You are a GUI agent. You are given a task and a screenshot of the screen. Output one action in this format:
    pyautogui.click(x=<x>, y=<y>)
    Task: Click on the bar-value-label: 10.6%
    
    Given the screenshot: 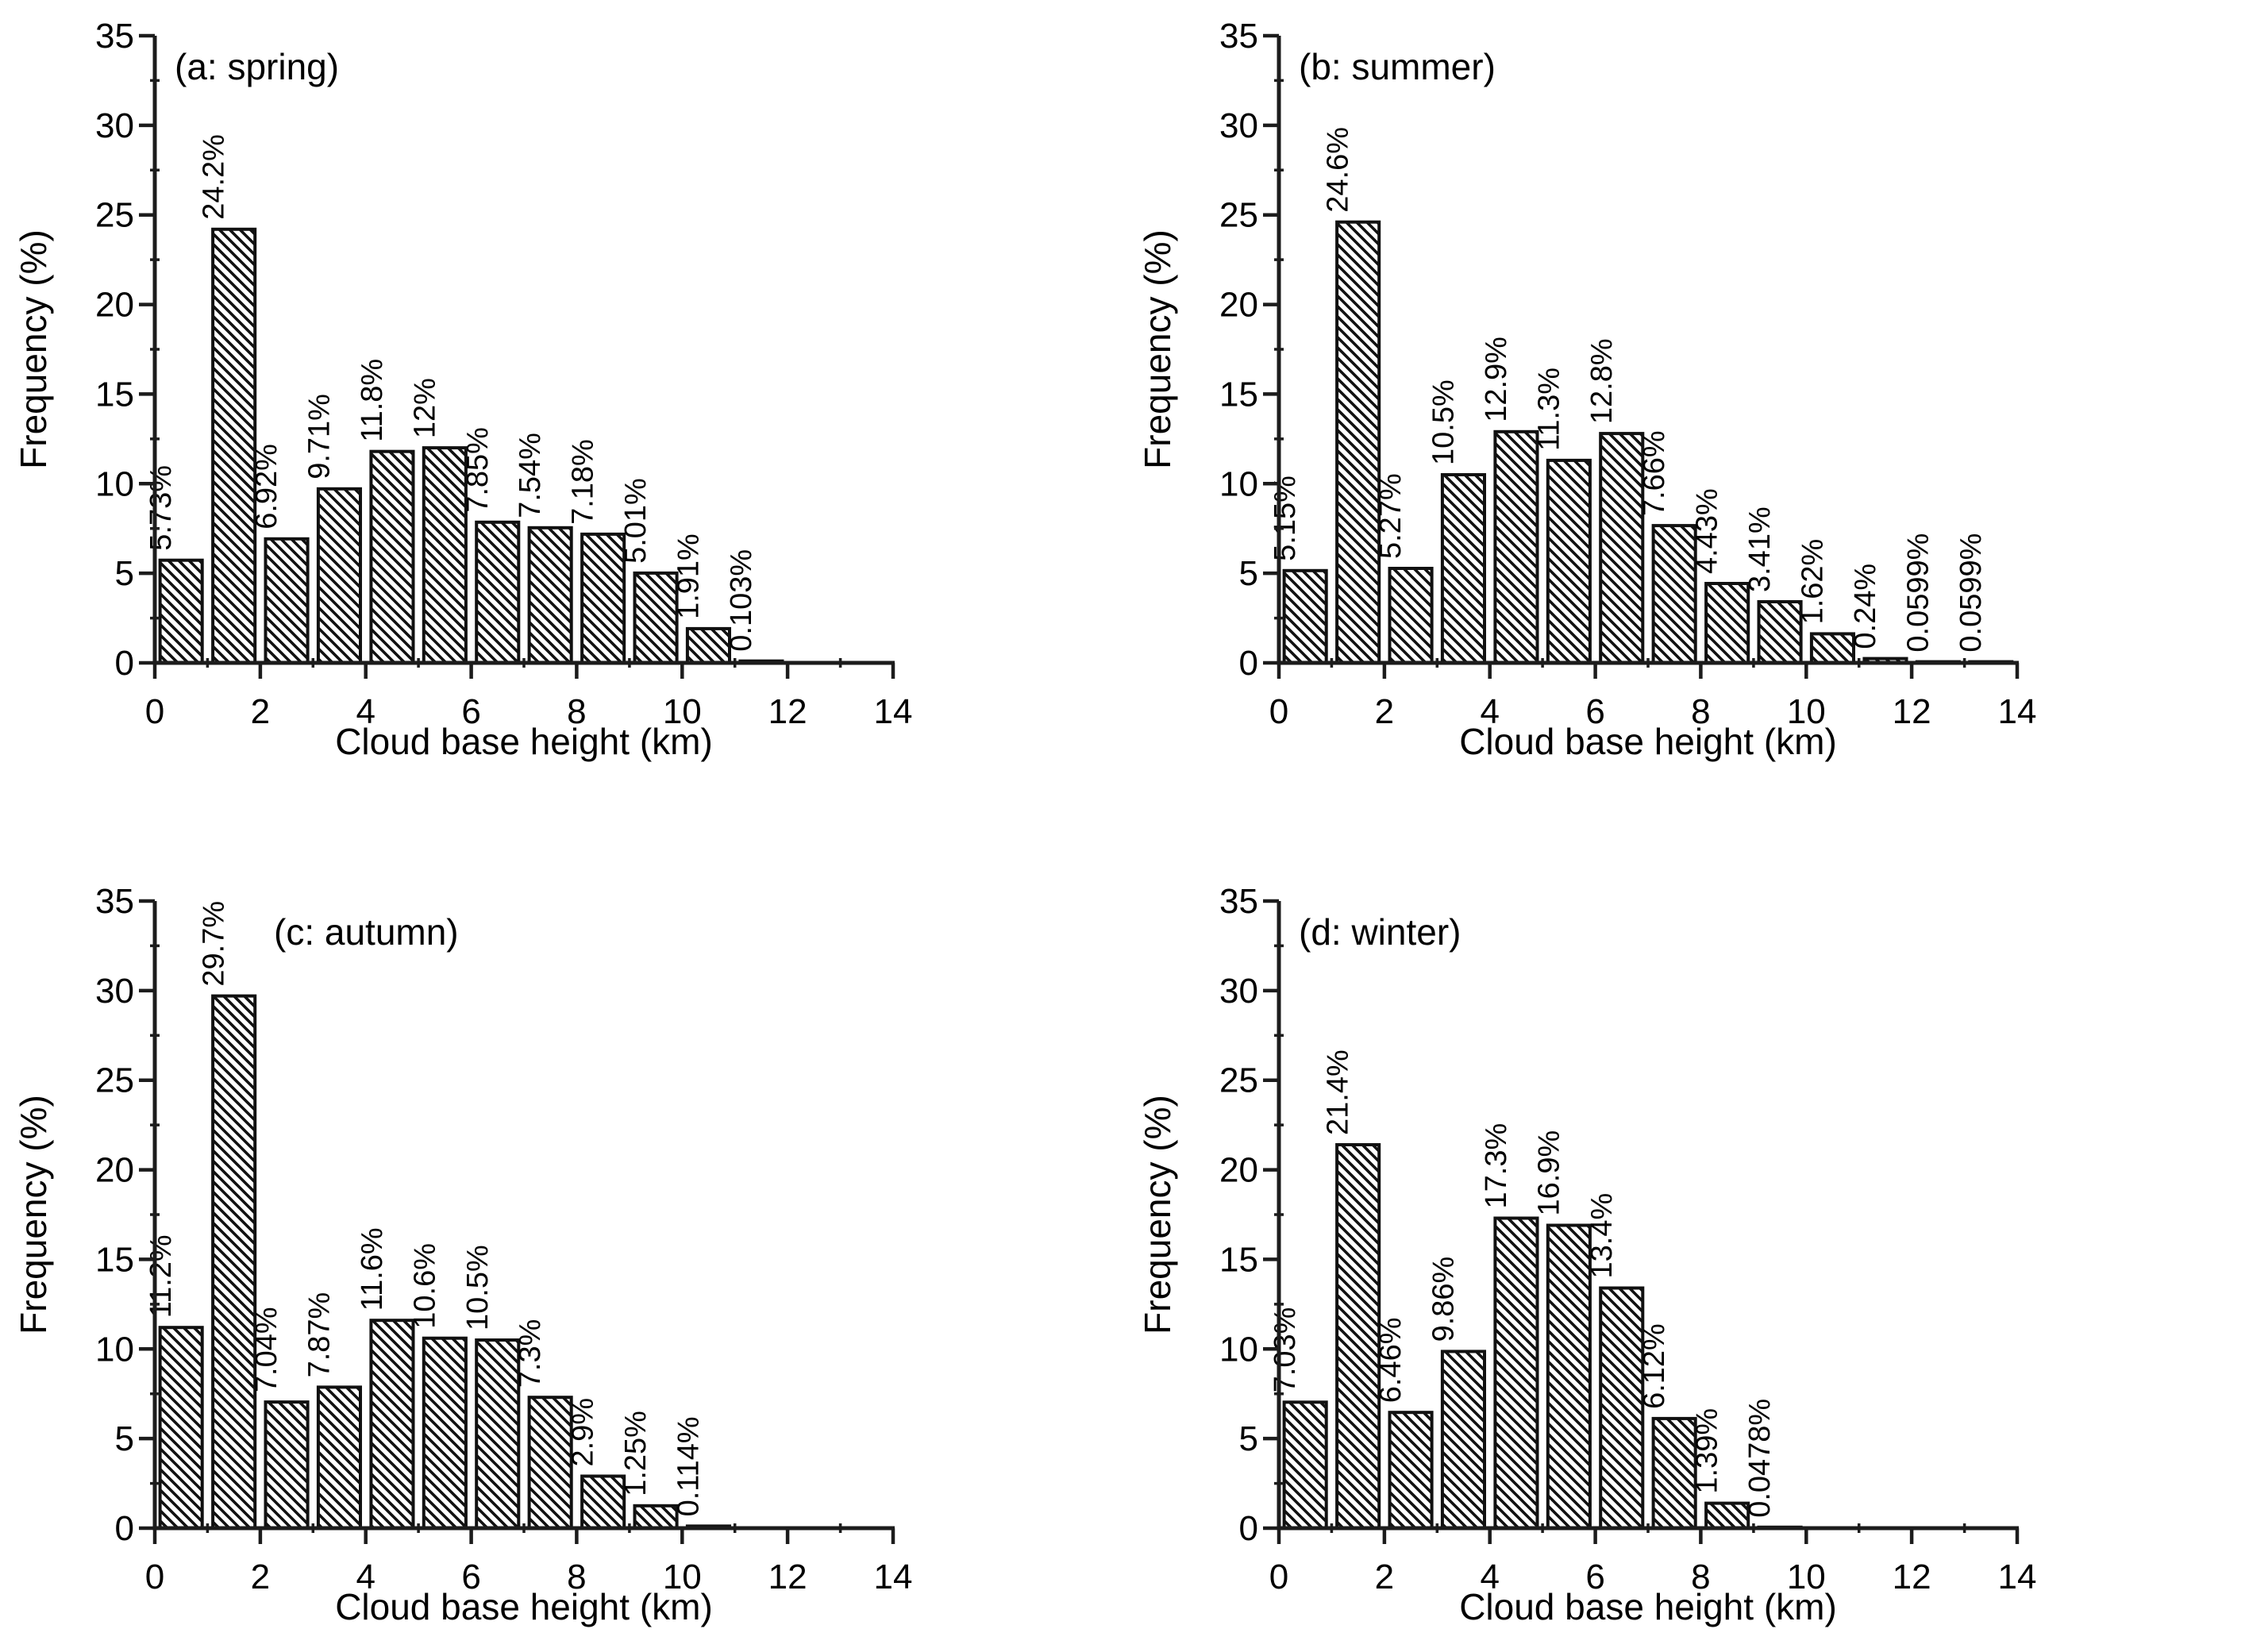 What is the action you would take?
    pyautogui.click(x=425, y=1286)
    